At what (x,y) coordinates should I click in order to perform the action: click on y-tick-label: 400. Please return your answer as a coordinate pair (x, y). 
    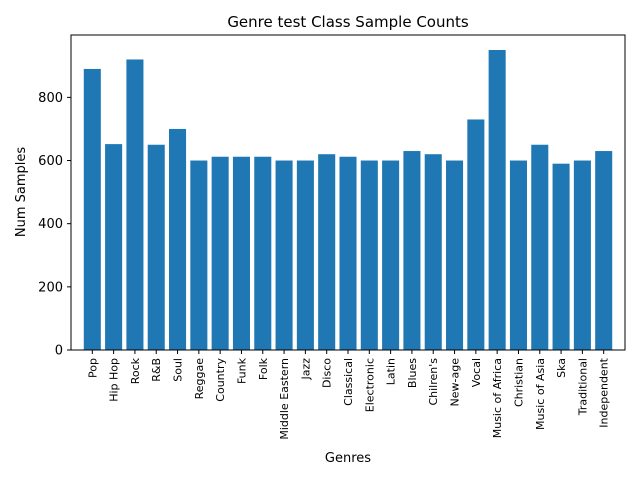
    Looking at the image, I should click on (50, 224).